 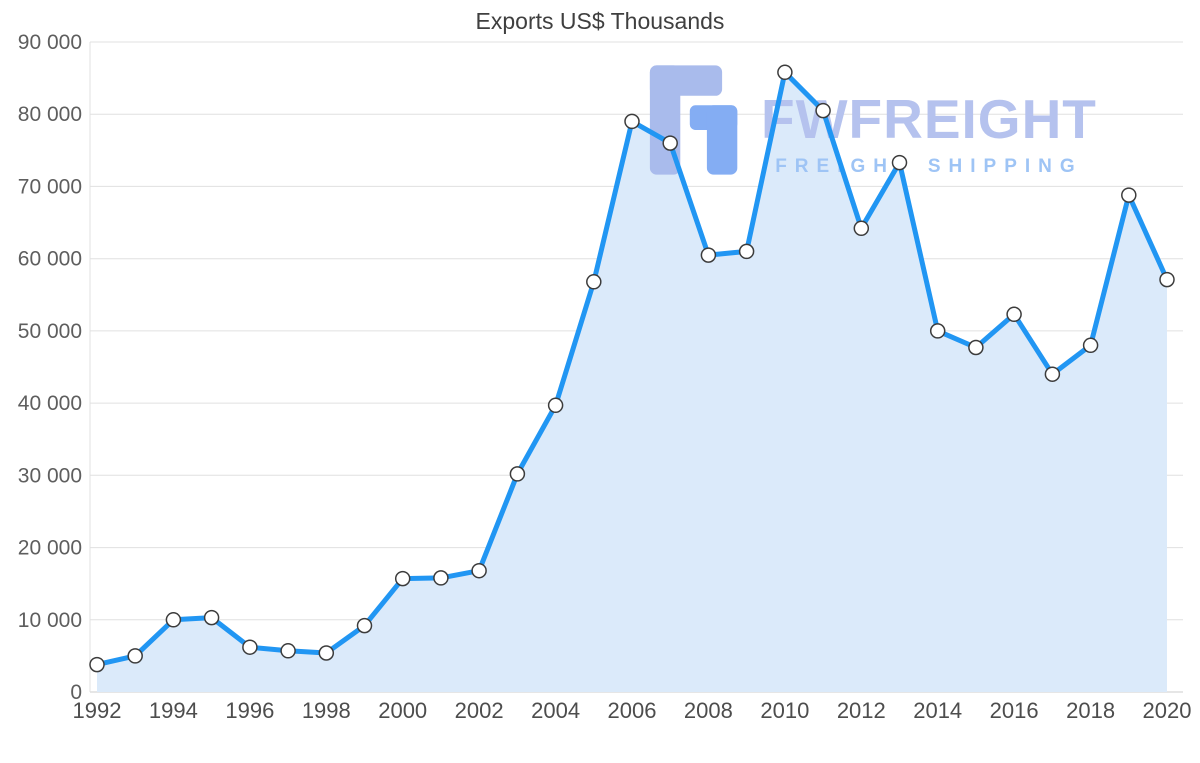 What do you see at coordinates (50, 620) in the screenshot?
I see `y-axis-label: 10 000` at bounding box center [50, 620].